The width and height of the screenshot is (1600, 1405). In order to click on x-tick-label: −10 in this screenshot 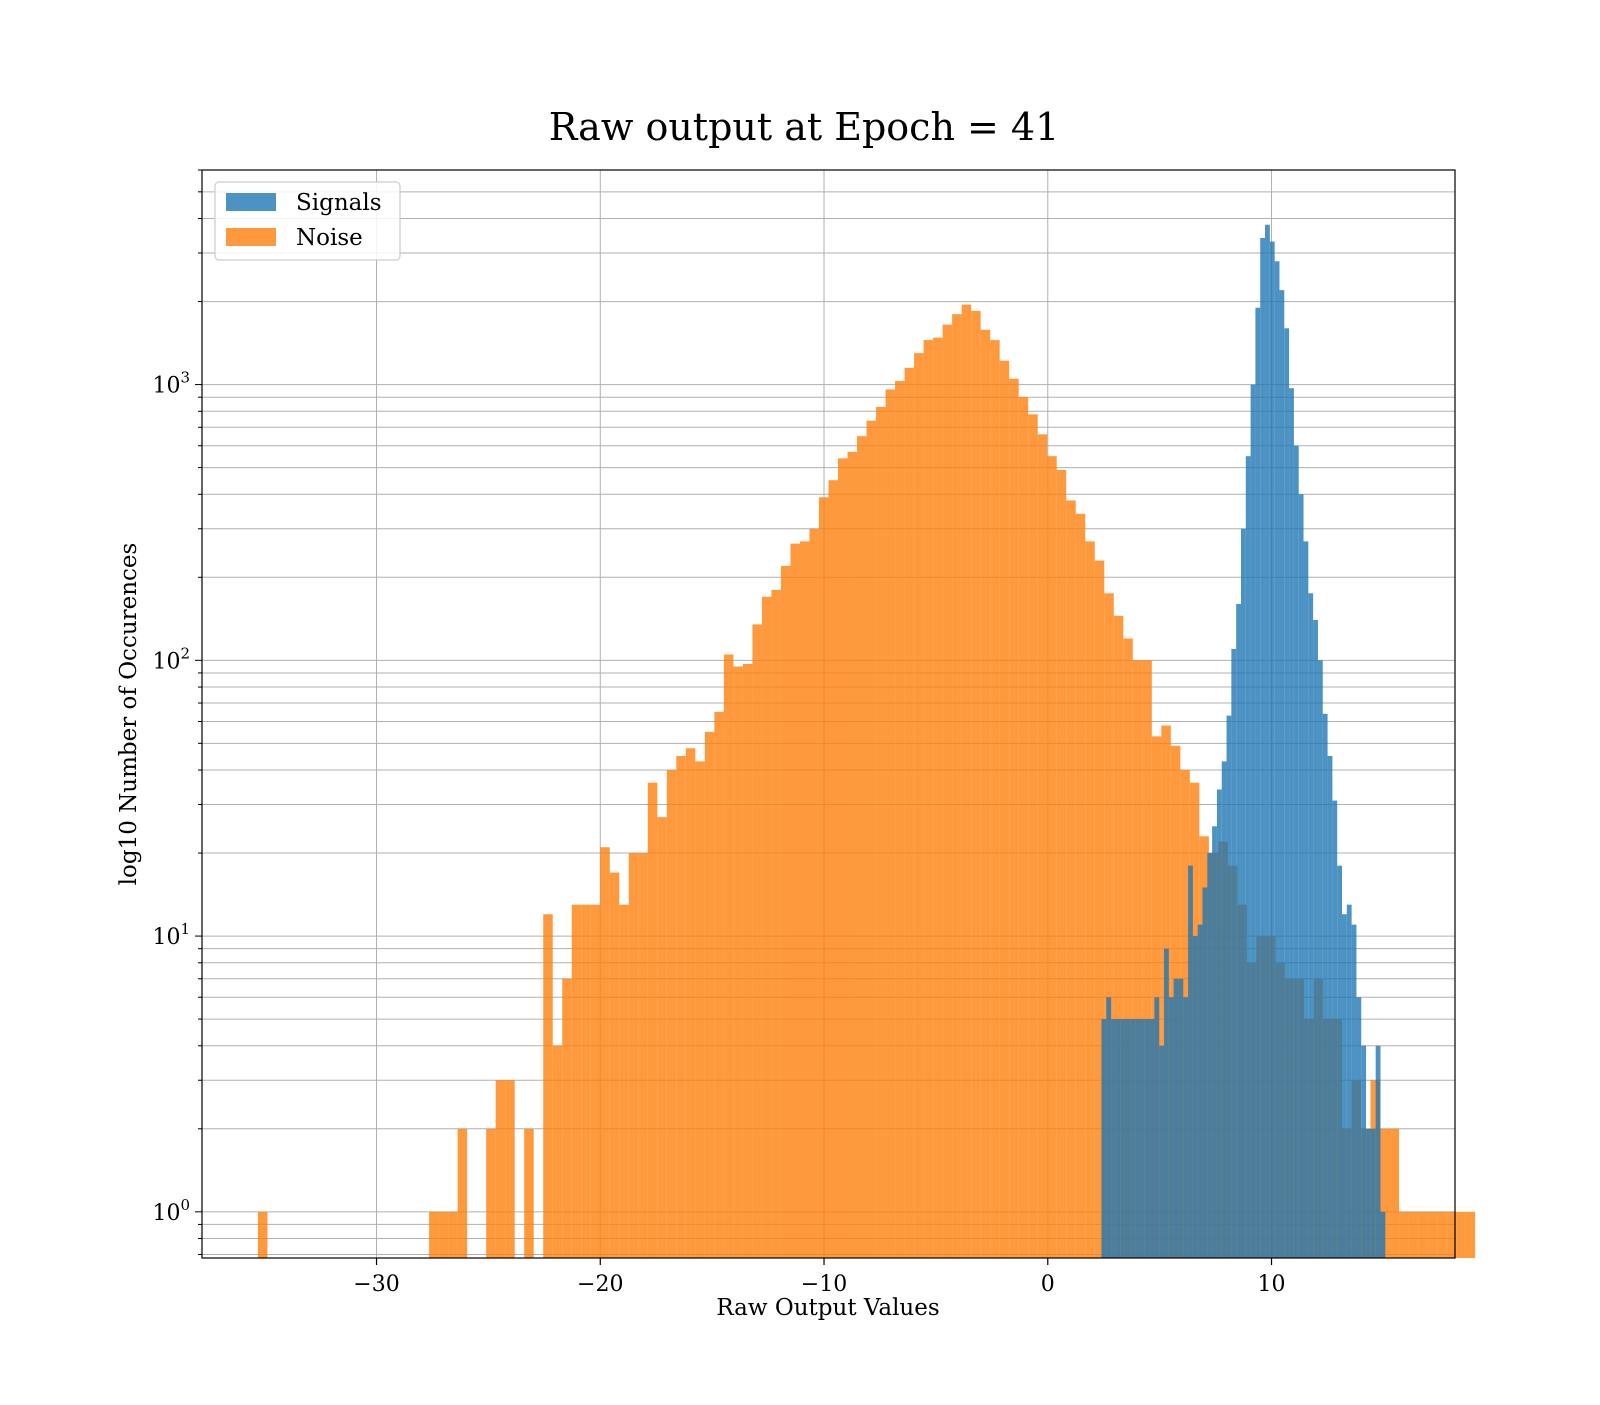, I will do `click(824, 1284)`.